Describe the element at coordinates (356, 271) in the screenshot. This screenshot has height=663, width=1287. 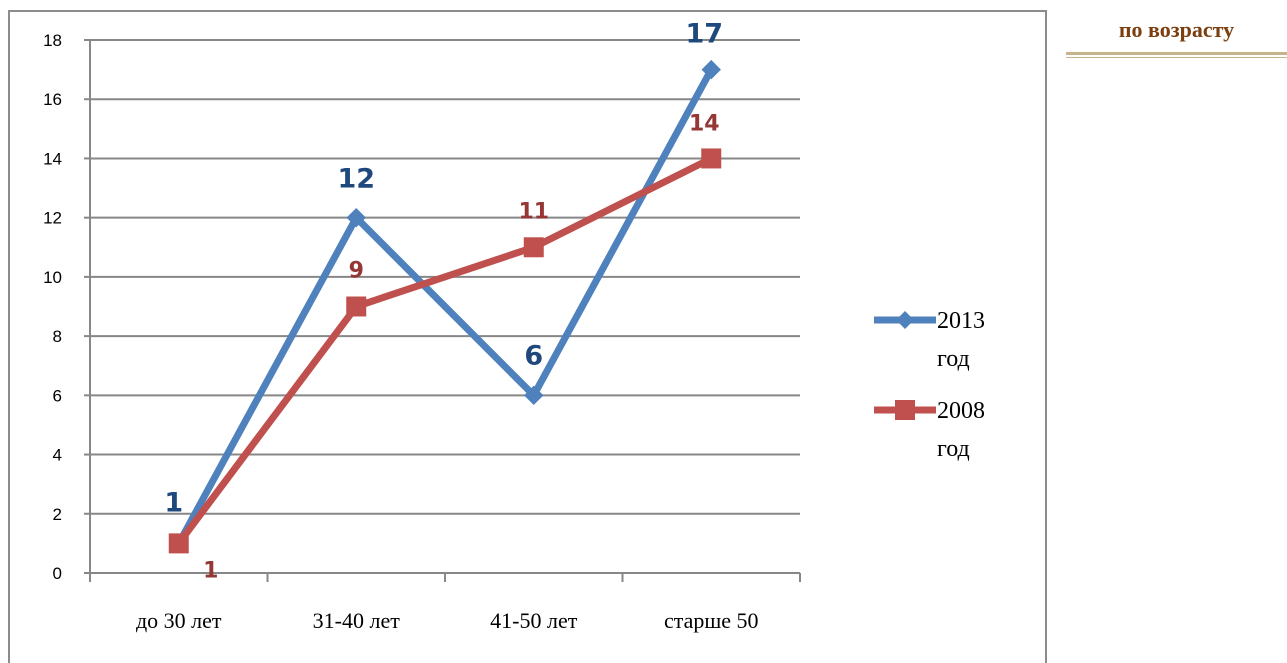
I see `data-label: 9` at that location.